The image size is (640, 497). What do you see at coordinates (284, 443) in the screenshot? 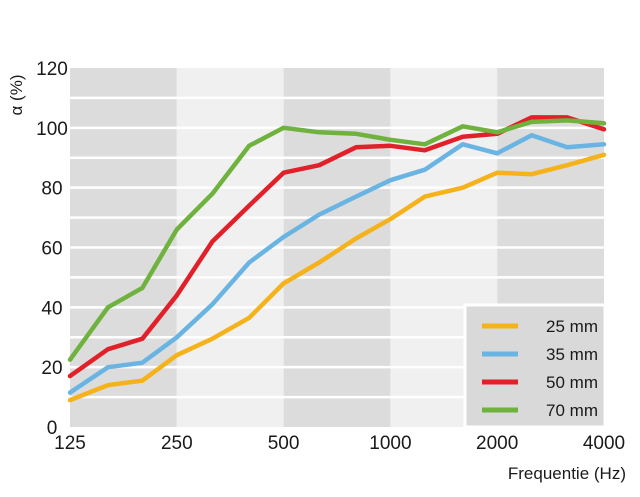
I see `x-tick-label: 500` at bounding box center [284, 443].